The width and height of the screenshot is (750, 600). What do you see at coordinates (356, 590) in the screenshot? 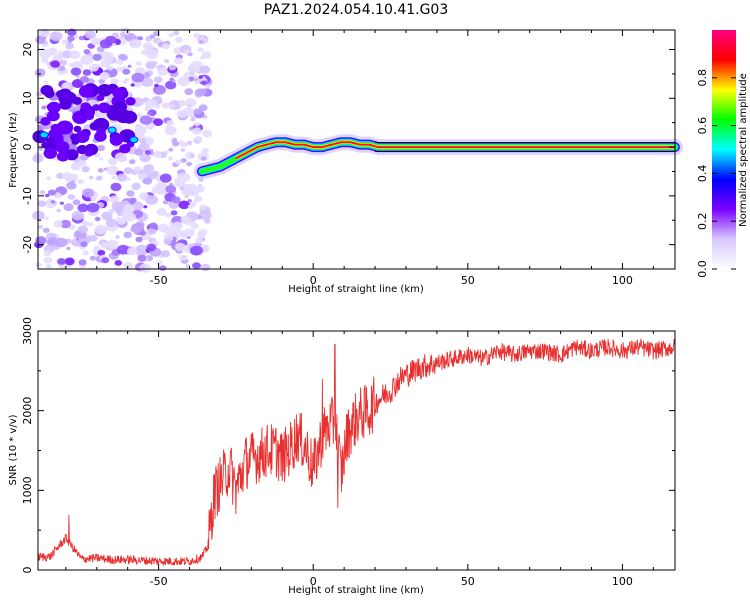
I see `snr-xlabel: Height of straight line (km)` at bounding box center [356, 590].